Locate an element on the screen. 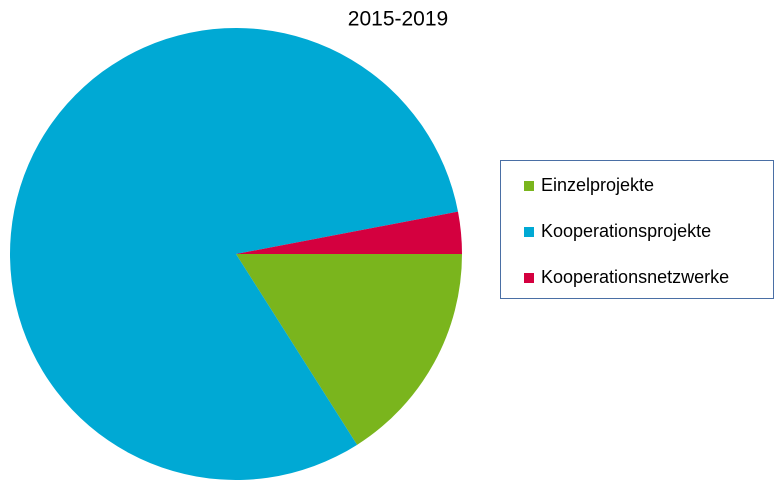 The width and height of the screenshot is (775, 480). legend-box is located at coordinates (637, 229).